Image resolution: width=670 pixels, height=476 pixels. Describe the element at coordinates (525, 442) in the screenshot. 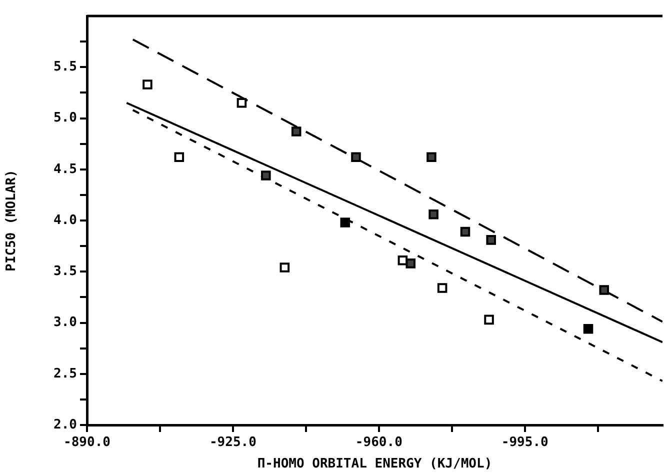

I see `x-tick-label: -995.0` at that location.